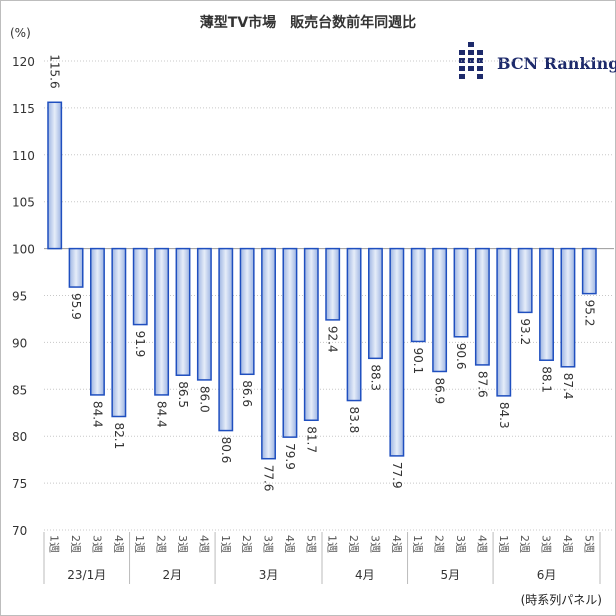  What do you see at coordinates (354, 420) in the screenshot?
I see `data-label: 83.8` at bounding box center [354, 420].